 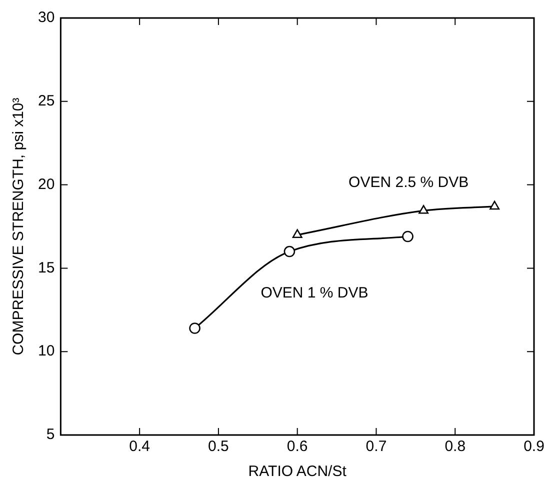 I want to click on y-tick-label: 25, so click(x=46, y=101).